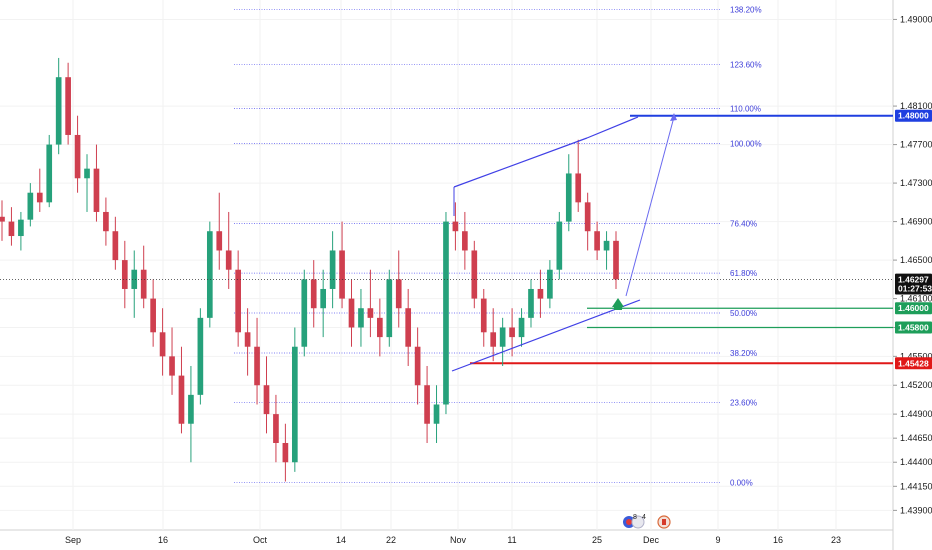  Describe the element at coordinates (916, 414) in the screenshot. I see `price-tick-label: 1.44900` at that location.